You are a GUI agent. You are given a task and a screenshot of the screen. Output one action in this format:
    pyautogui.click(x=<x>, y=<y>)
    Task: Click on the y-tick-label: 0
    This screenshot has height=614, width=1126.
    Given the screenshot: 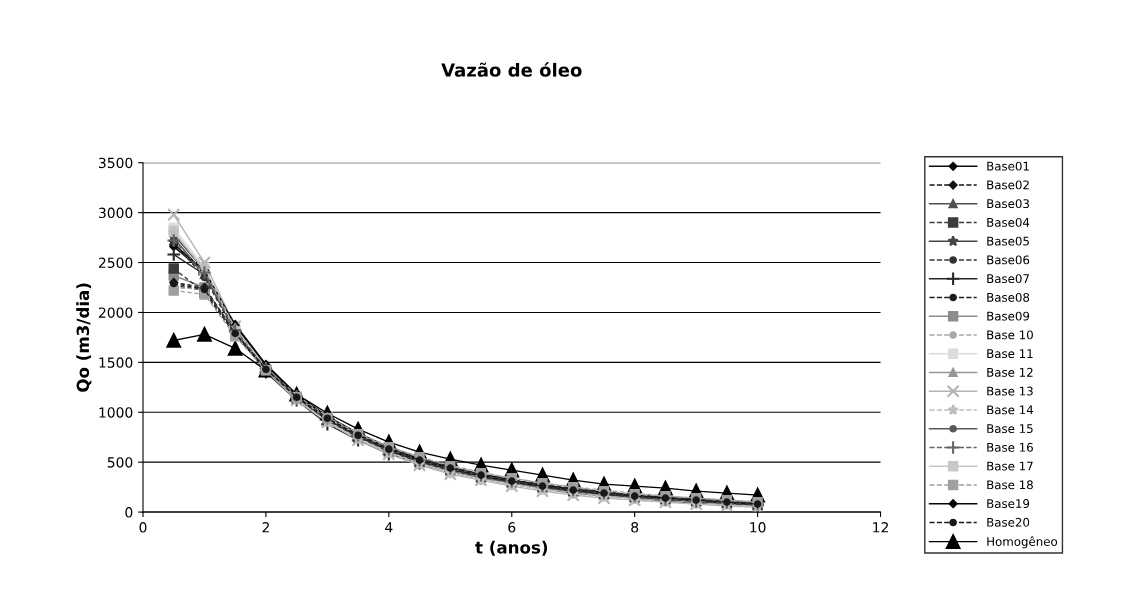 What is the action you would take?
    pyautogui.click(x=129, y=512)
    